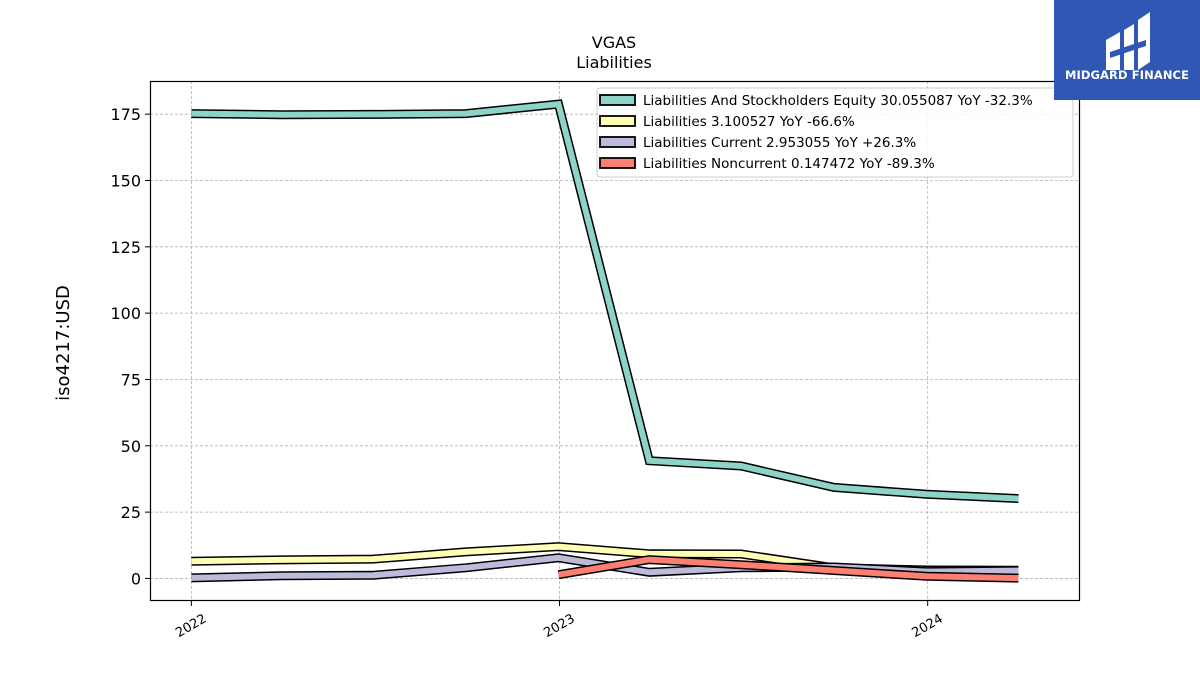 The width and height of the screenshot is (1200, 675). What do you see at coordinates (779, 143) in the screenshot?
I see `legend-item: Liabilities Current 2.953055 YoY +26.3%` at bounding box center [779, 143].